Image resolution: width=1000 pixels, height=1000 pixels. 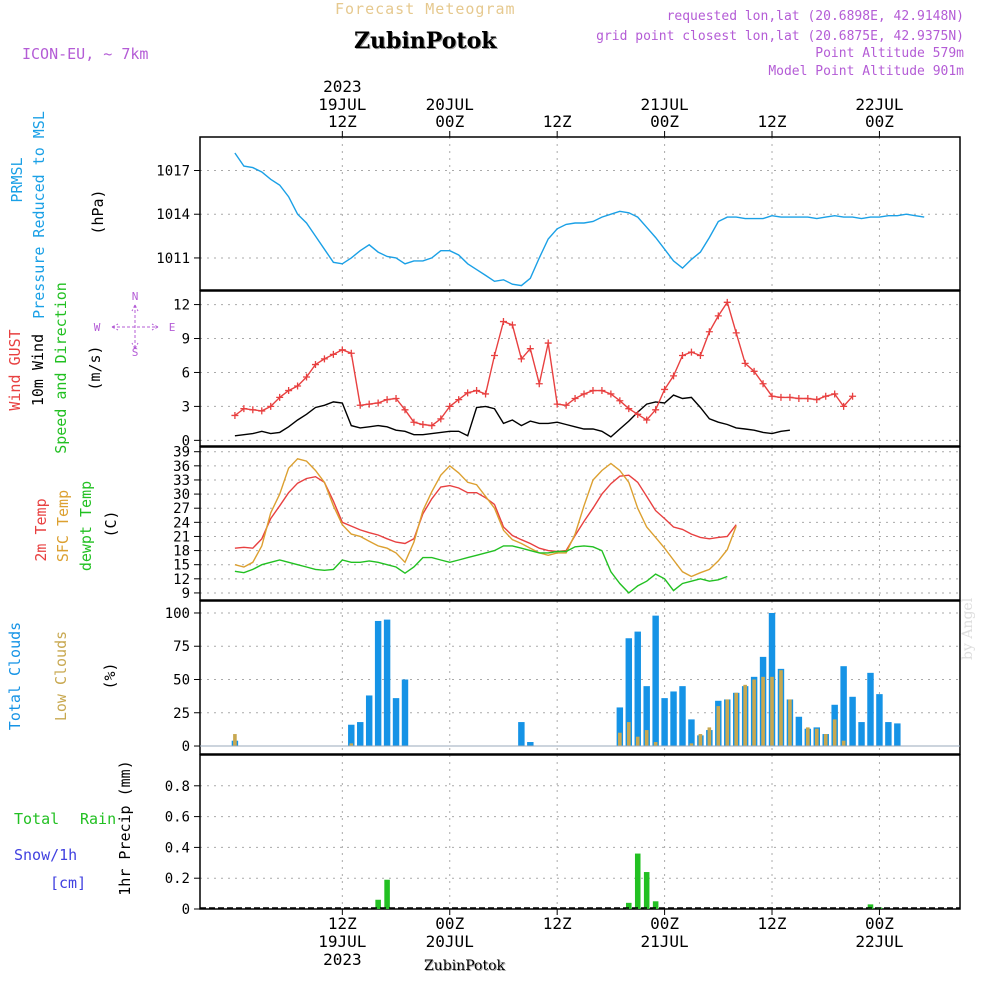 What do you see at coordinates (181, 566) in the screenshot?
I see `y-tick-label: 15` at bounding box center [181, 566].